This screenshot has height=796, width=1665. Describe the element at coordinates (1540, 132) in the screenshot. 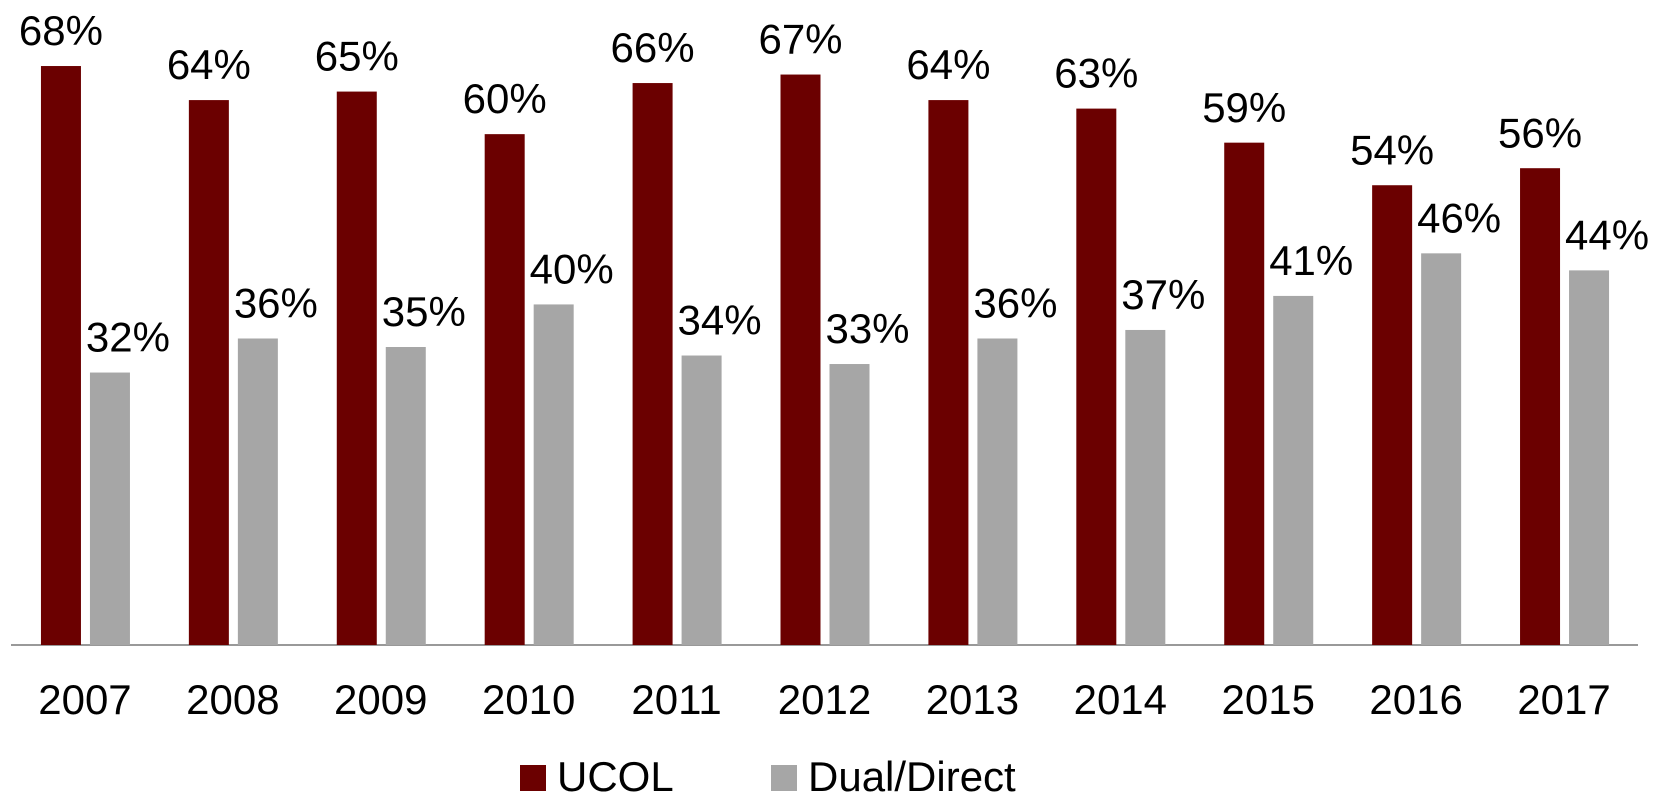

I see `value-label: 56%` at that location.